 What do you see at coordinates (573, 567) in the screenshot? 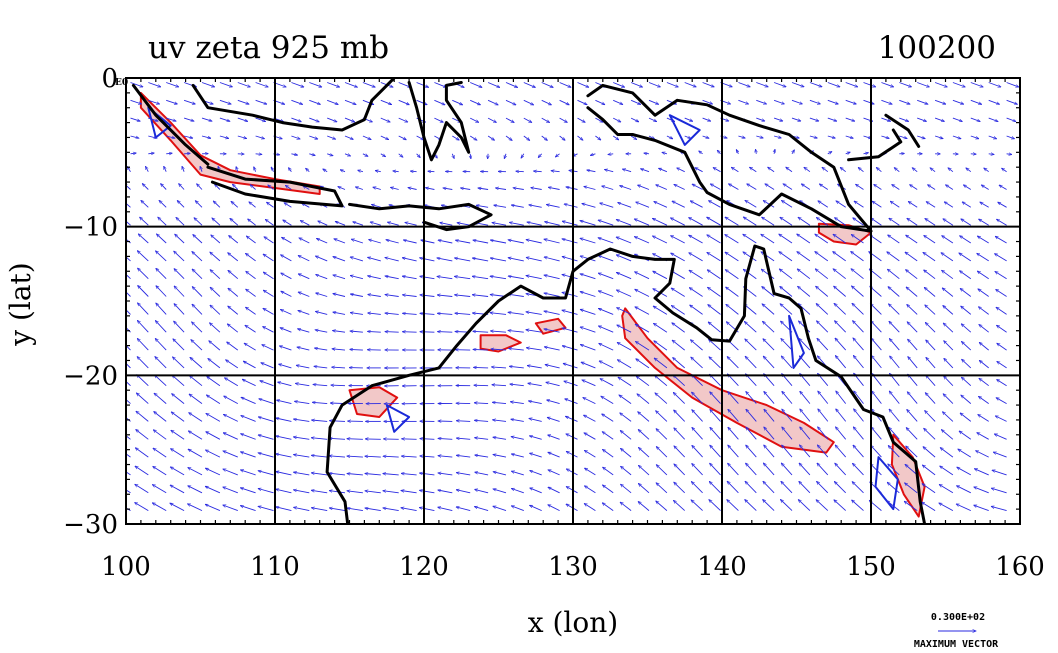
I see `x-tick-labels: 100 110 120 130 140 150 160` at bounding box center [573, 567].